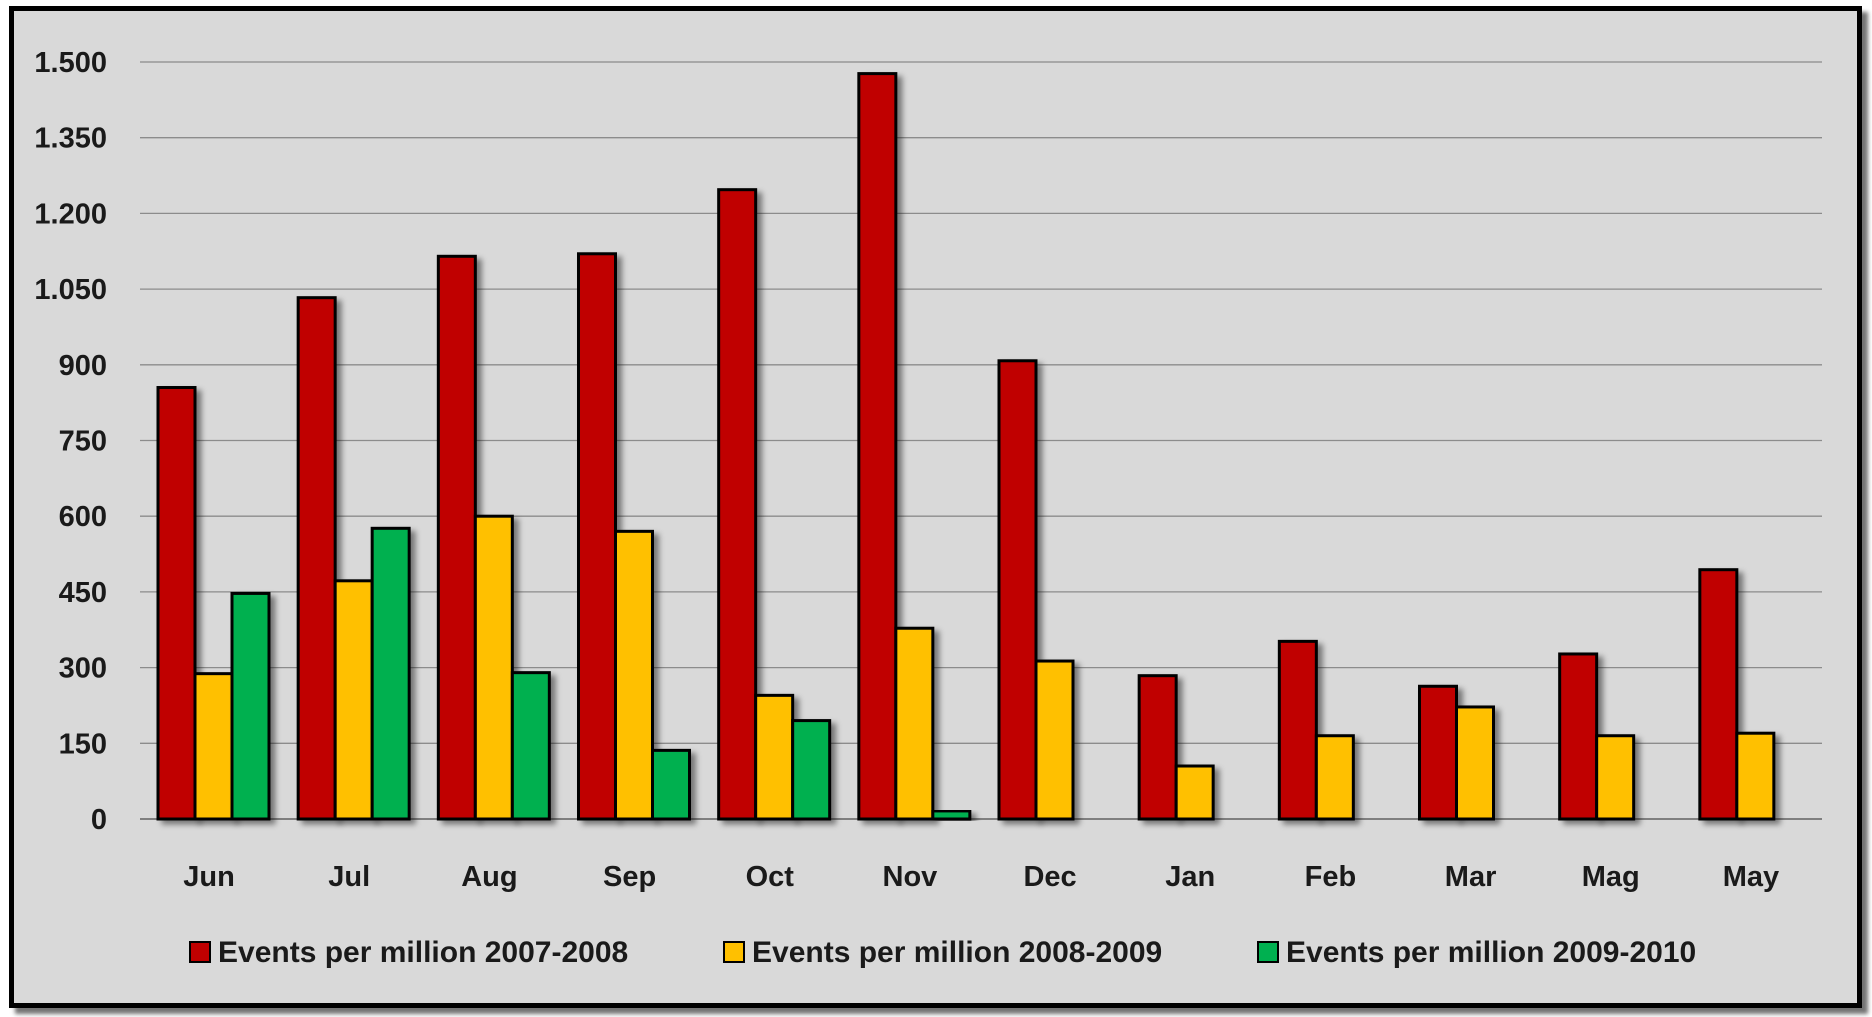 The height and width of the screenshot is (1017, 1872). What do you see at coordinates (1475, 763) in the screenshot?
I see `bar-2-mar` at bounding box center [1475, 763].